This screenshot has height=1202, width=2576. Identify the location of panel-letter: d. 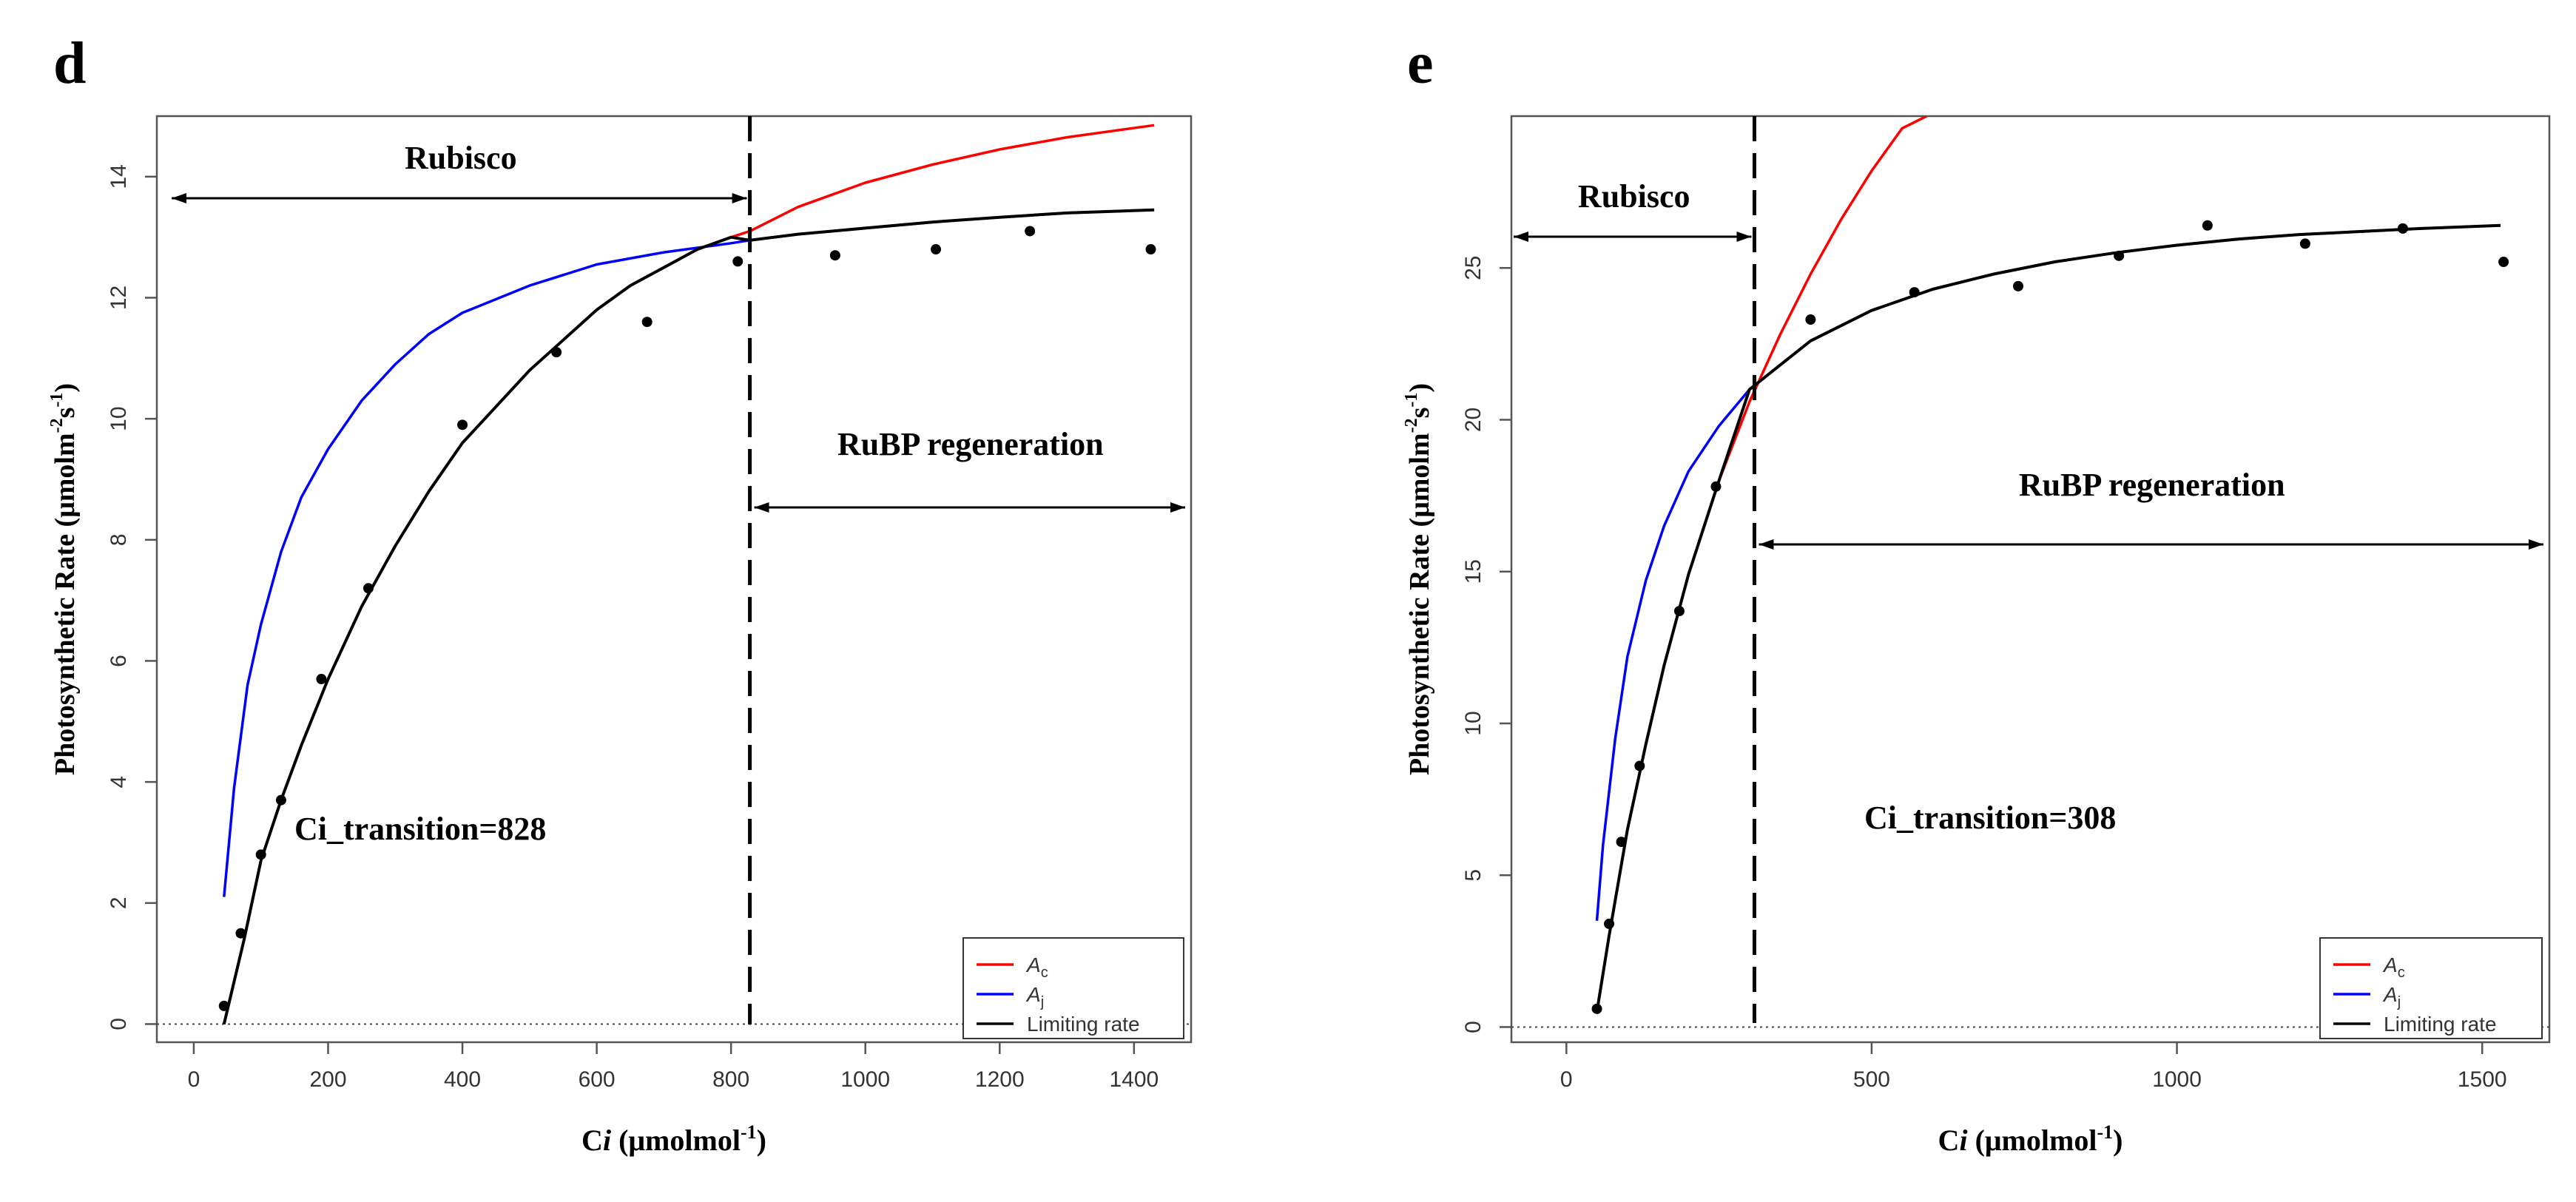
(70, 63).